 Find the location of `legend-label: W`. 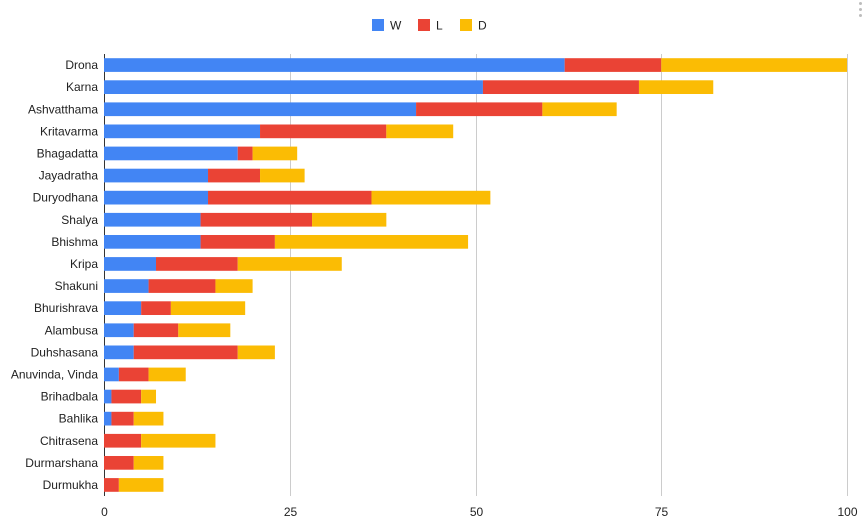

legend-label: W is located at coordinates (396, 26).